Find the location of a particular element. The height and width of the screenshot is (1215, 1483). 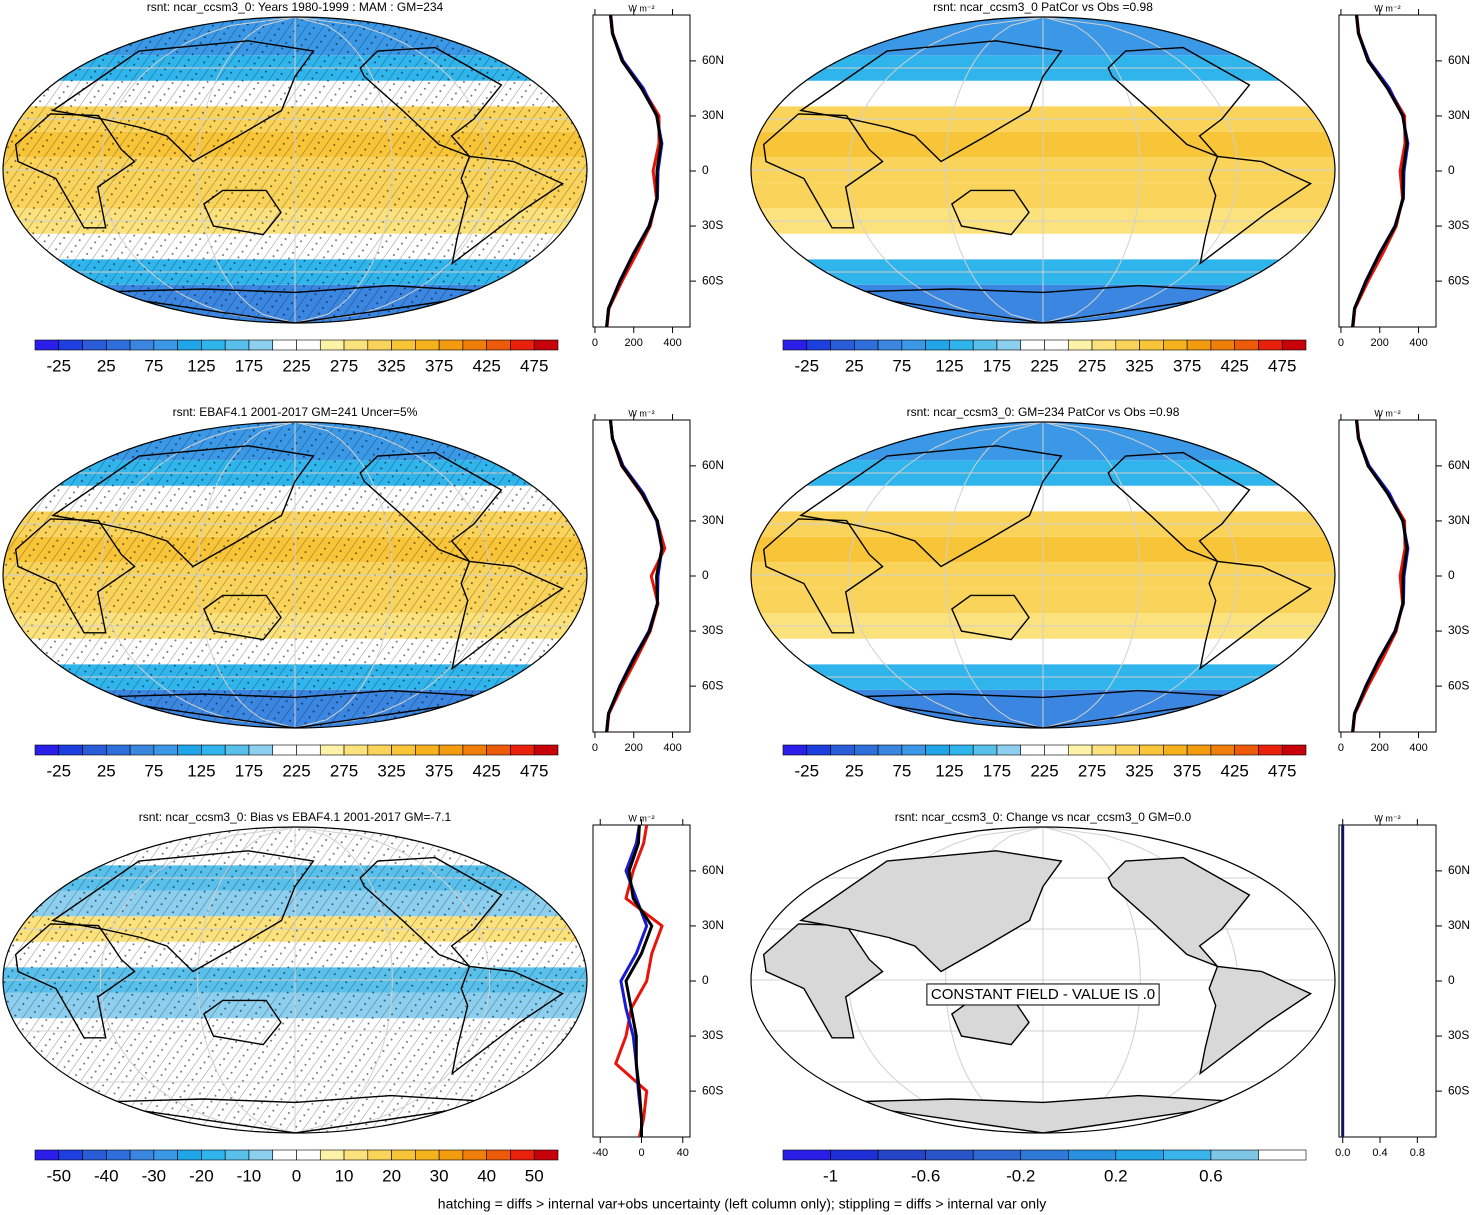

colorbar-label: 125 is located at coordinates (201, 365).